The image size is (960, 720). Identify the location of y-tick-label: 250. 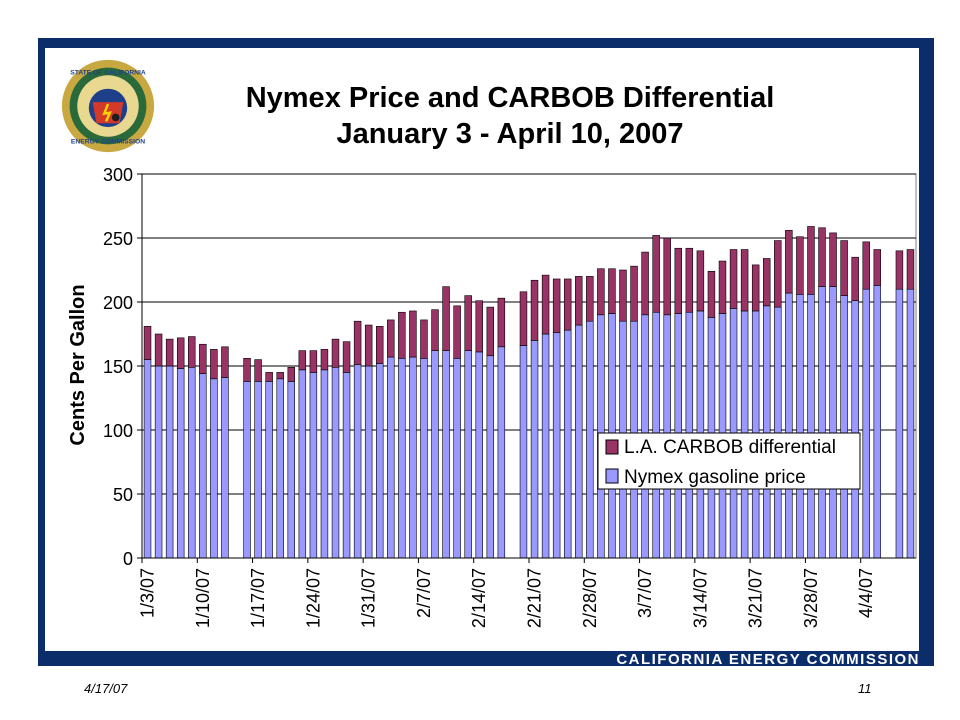
(118, 239).